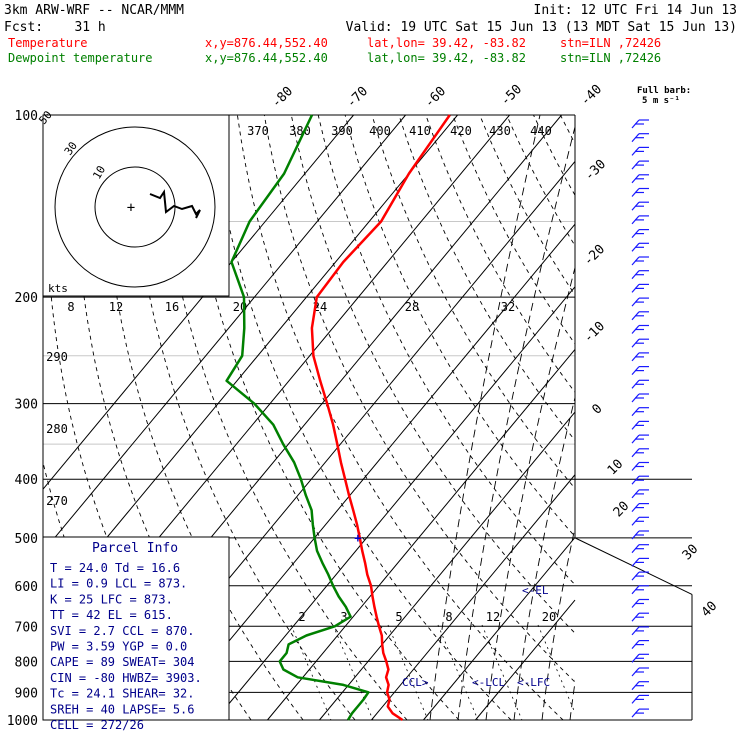  Describe the element at coordinates (122, 631) in the screenshot. I see `parcel-info-row-4: SVI = 2.7 CCL = 870.` at that location.